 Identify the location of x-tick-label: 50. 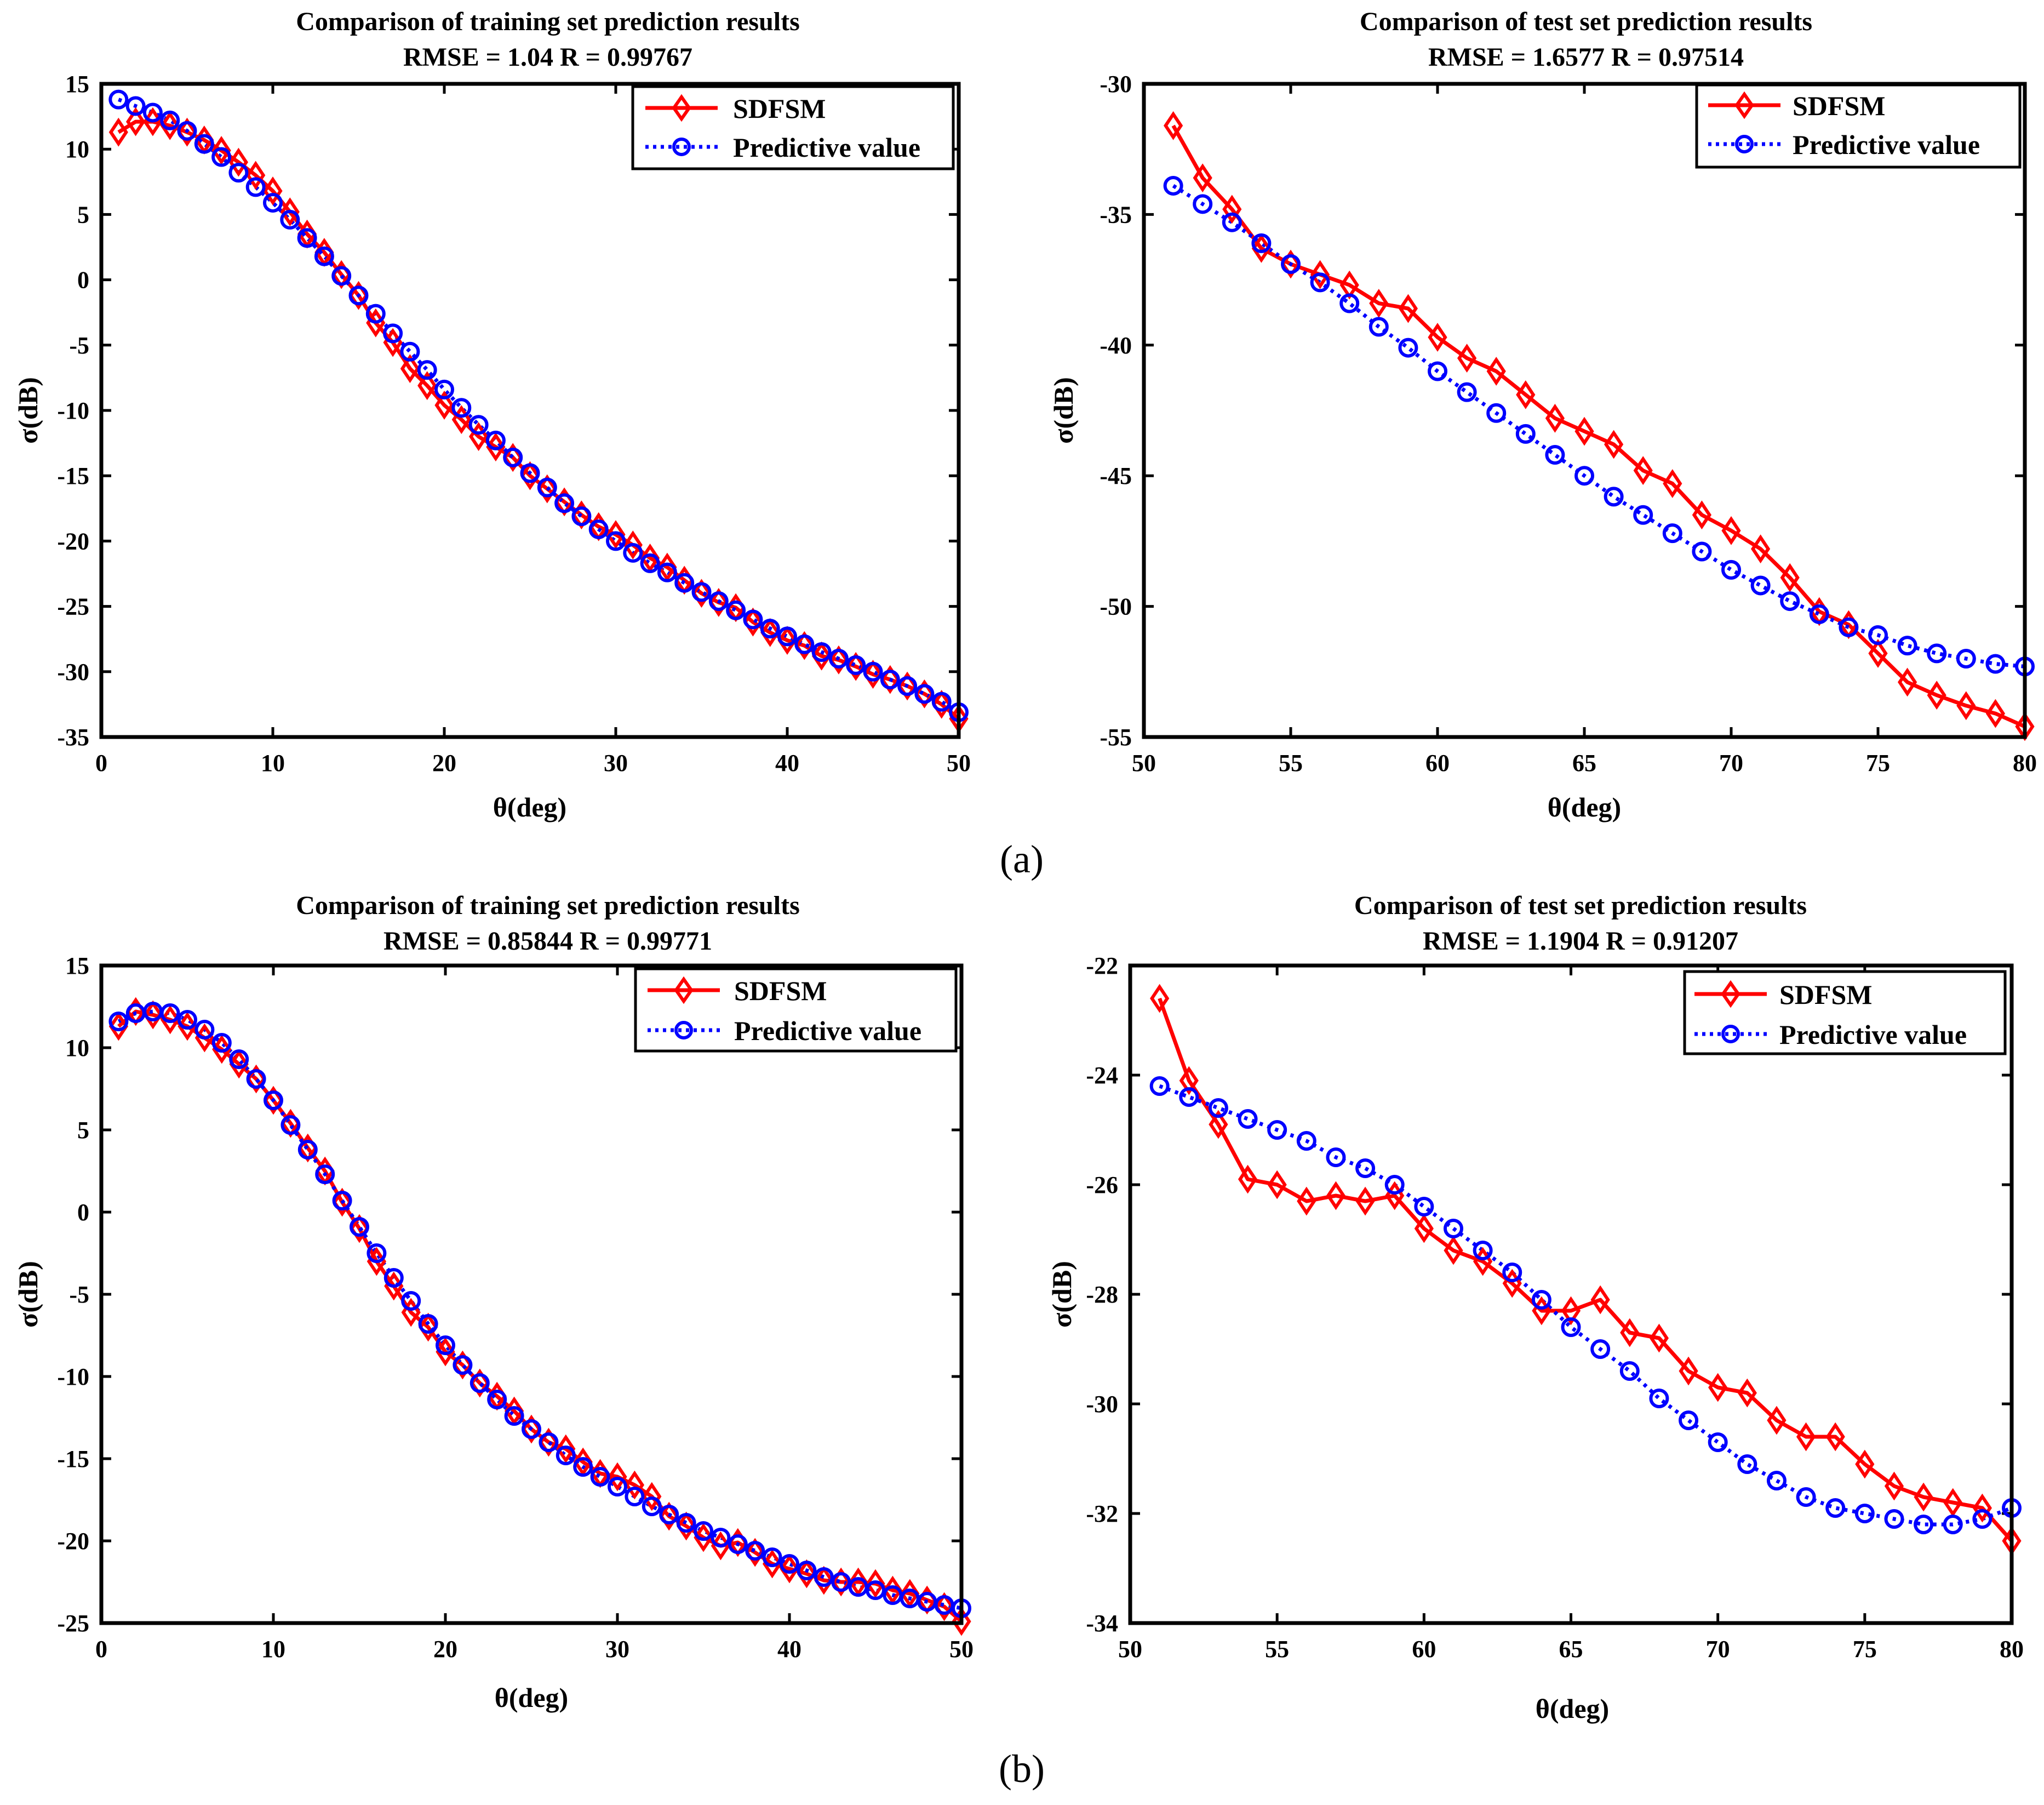
(1130, 1649).